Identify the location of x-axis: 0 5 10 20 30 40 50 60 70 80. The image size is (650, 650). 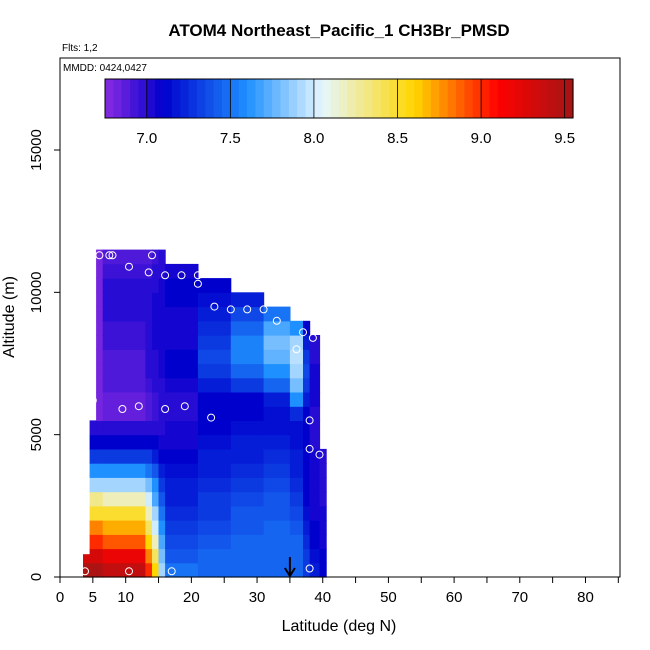
(337, 591).